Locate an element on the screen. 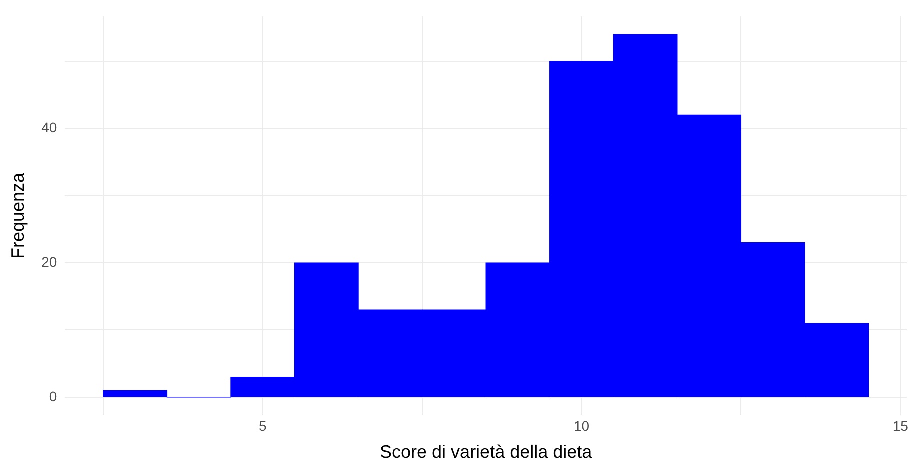  x-tick-label: 5 is located at coordinates (262, 426).